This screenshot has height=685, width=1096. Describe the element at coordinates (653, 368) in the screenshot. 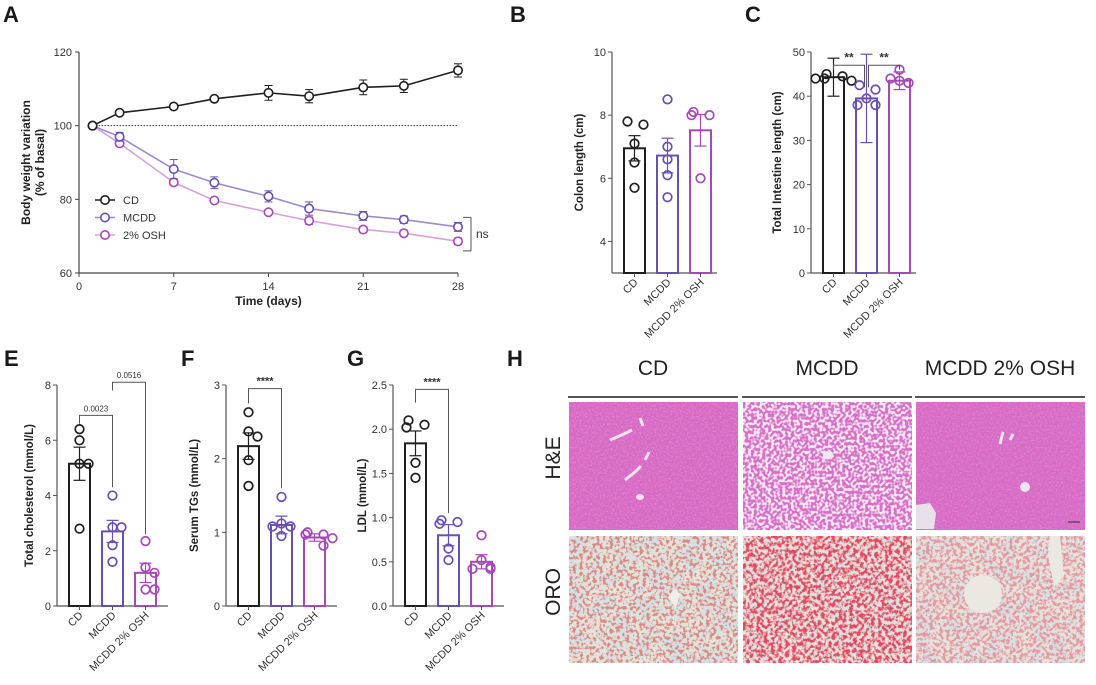

I see `hist-col-title-cd: CD` at that location.